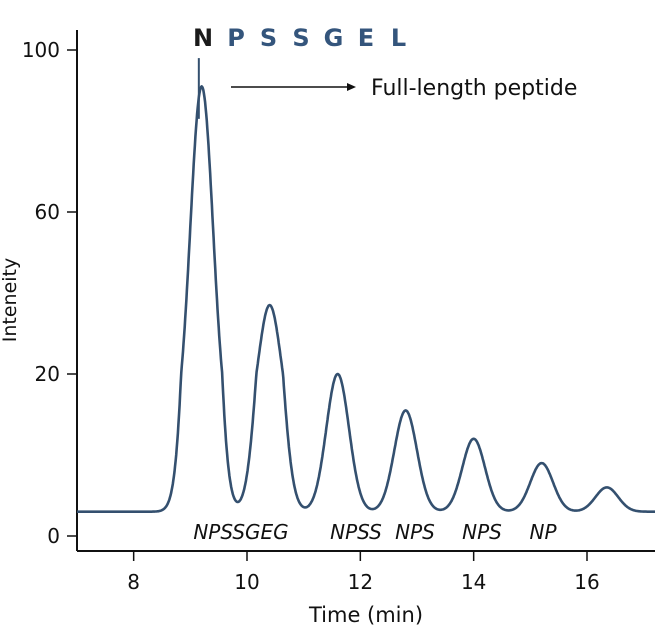  Describe the element at coordinates (203, 38) in the screenshot. I see `sequence-letter-first: N` at that location.